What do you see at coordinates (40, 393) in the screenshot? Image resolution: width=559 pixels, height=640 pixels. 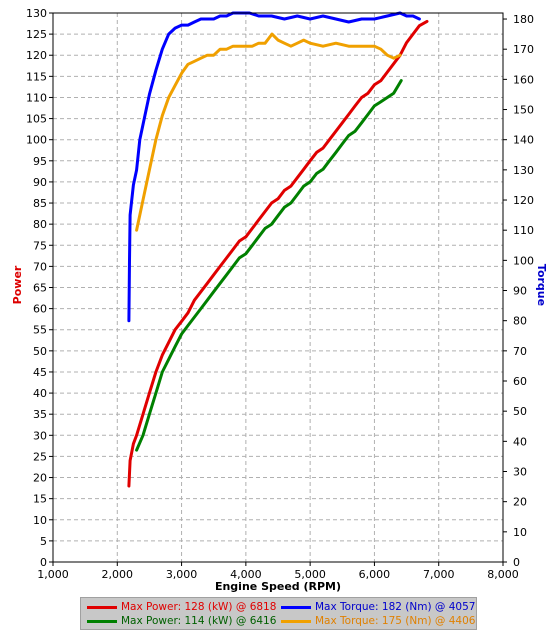 I see `left-tick-label: 40` at bounding box center [40, 393].